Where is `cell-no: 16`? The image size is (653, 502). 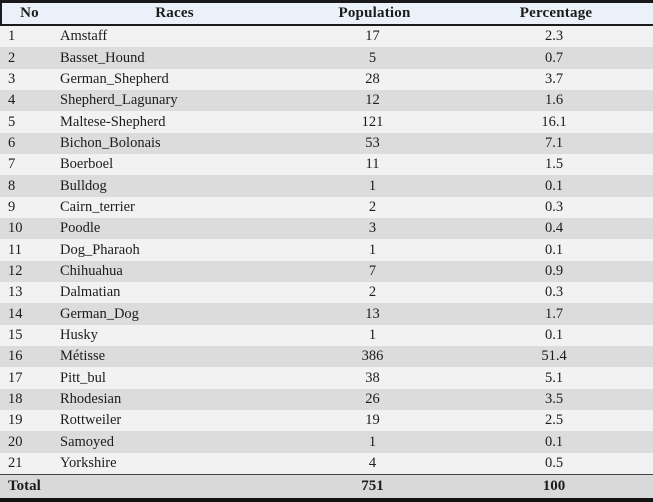
cell-no: 16 is located at coordinates (15, 356).